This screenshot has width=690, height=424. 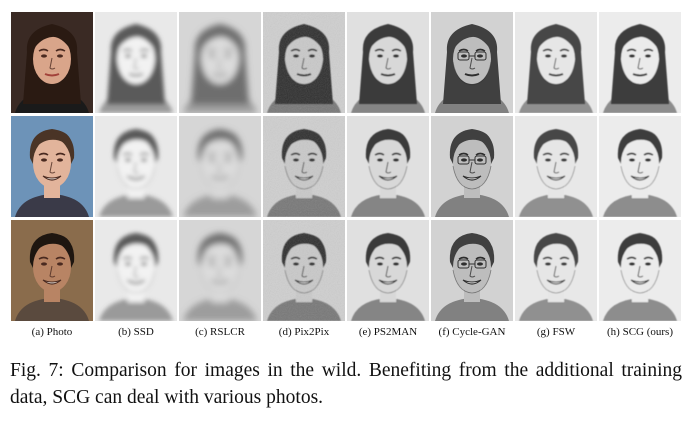 I want to click on figure-image-man-smiling-short-hair-rslcr, so click(x=220, y=166).